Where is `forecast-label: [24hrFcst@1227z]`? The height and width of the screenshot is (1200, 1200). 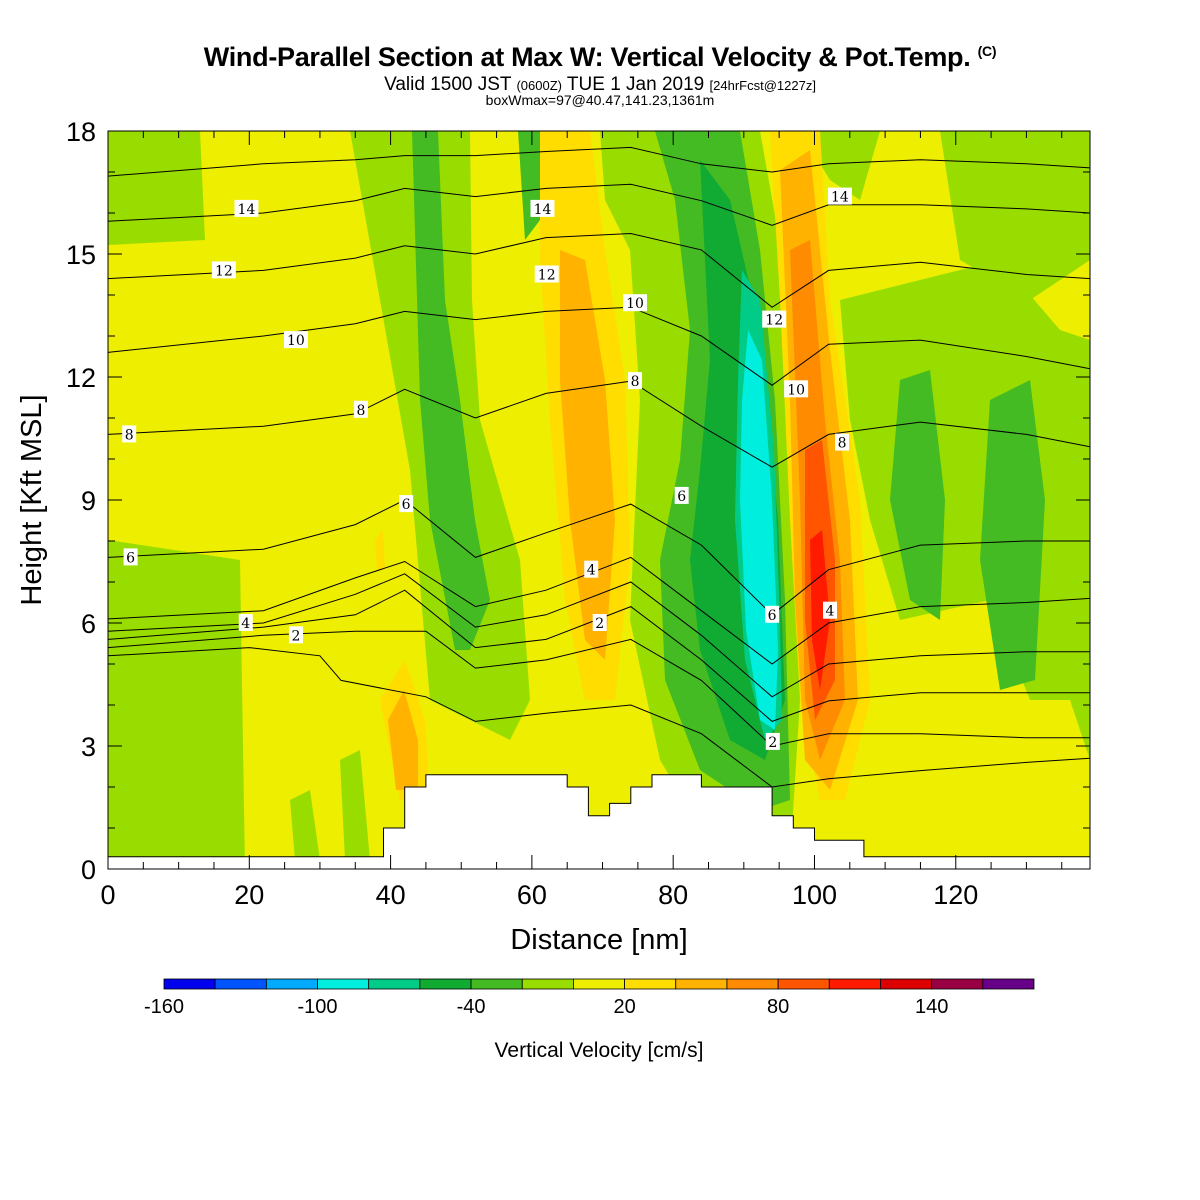 forecast-label: [24hrFcst@1227z] is located at coordinates (762, 85).